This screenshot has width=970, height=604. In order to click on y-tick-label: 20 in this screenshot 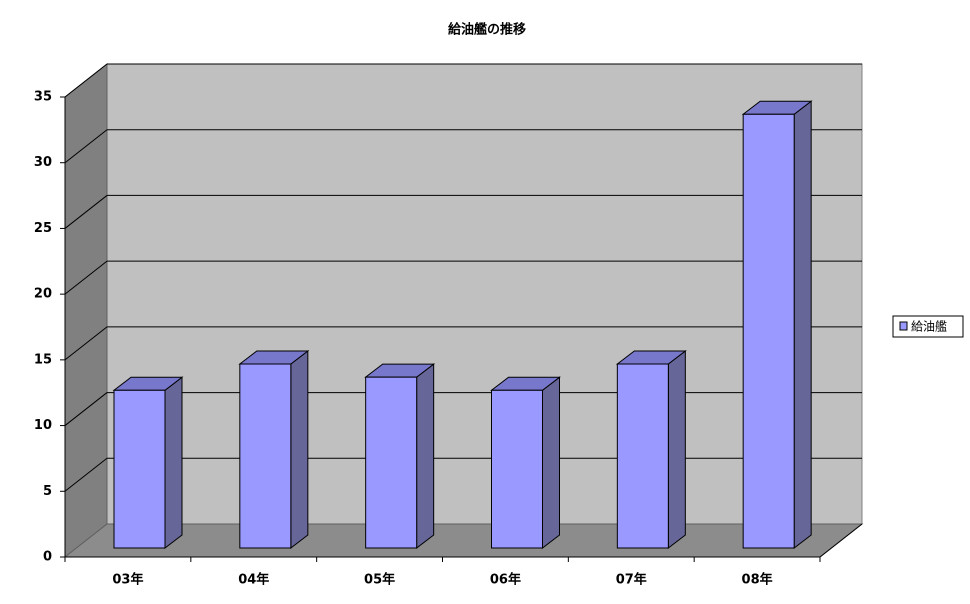, I will do `click(43, 294)`.